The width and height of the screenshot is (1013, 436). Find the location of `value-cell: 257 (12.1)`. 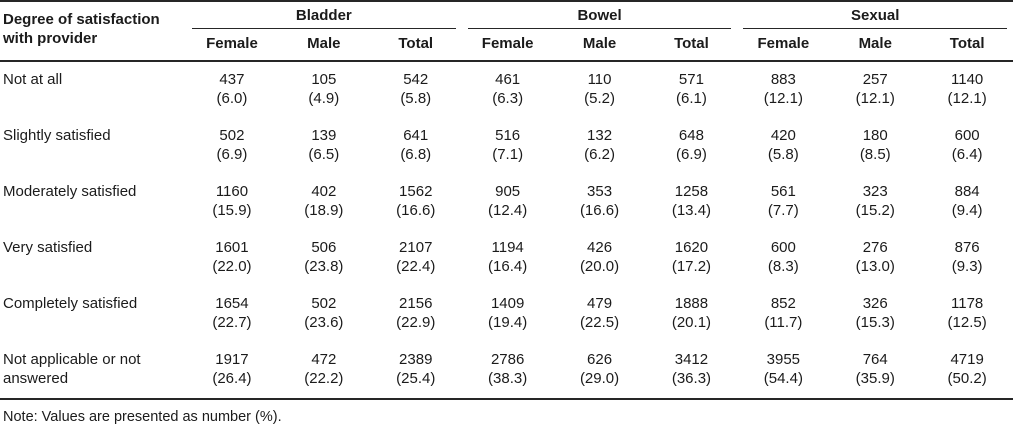

value-cell: 257 (12.1) is located at coordinates (875, 89).